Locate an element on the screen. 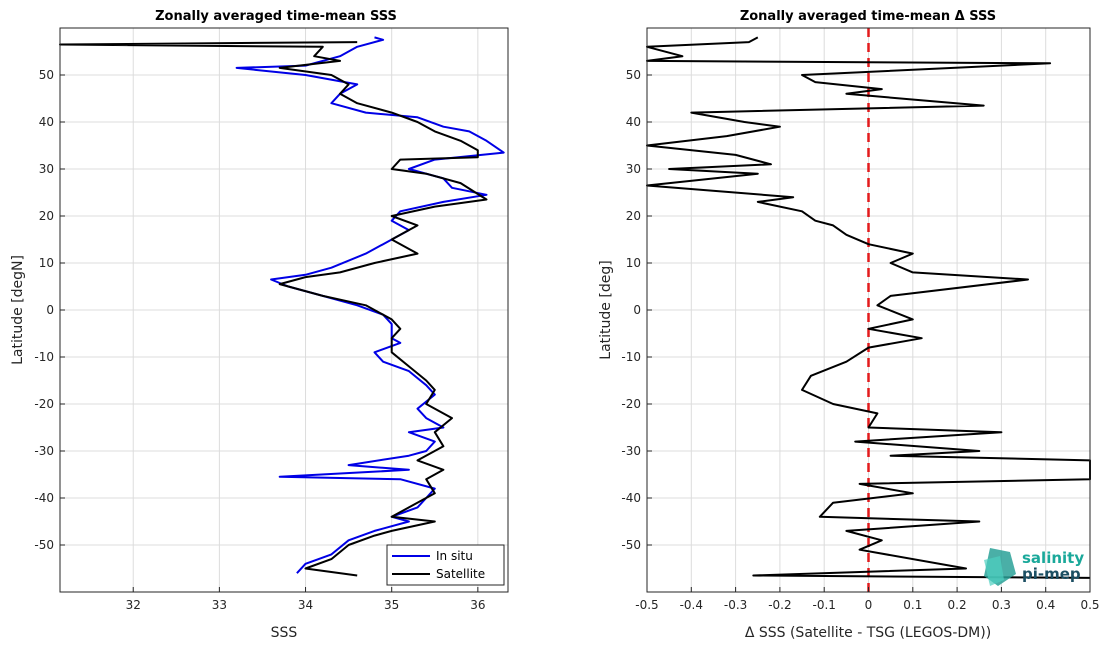 The width and height of the screenshot is (1107, 646). left-y-axis-label: Latitude [degN] is located at coordinates (18, 310).